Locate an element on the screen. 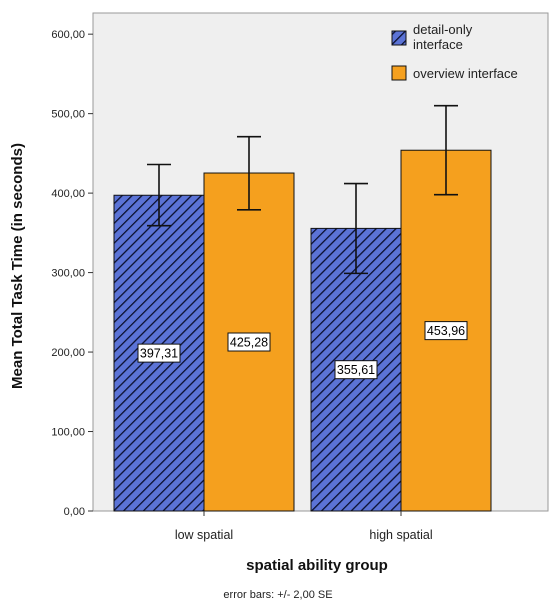 Image resolution: width=556 pixels, height=603 pixels. y-tick-label: 200,00 is located at coordinates (68, 353).